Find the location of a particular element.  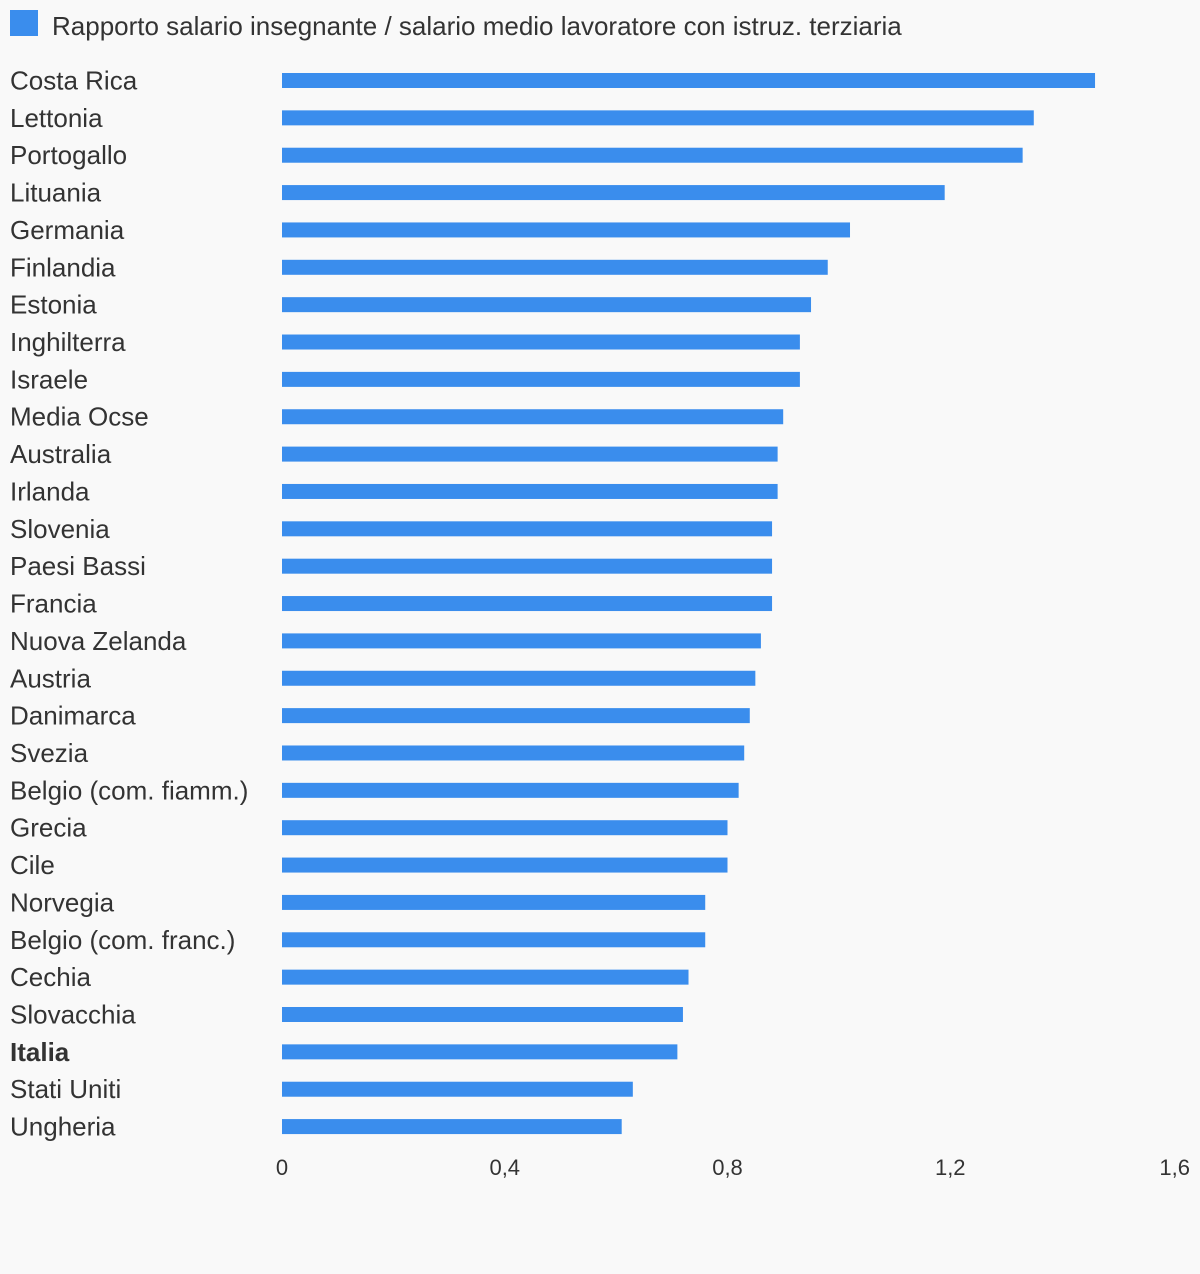

category-label: Cechia is located at coordinates (50, 977).